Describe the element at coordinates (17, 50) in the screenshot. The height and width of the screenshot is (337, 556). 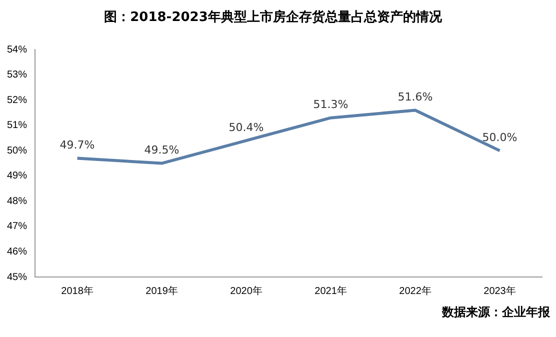
I see `y-tick-label: 54%` at that location.